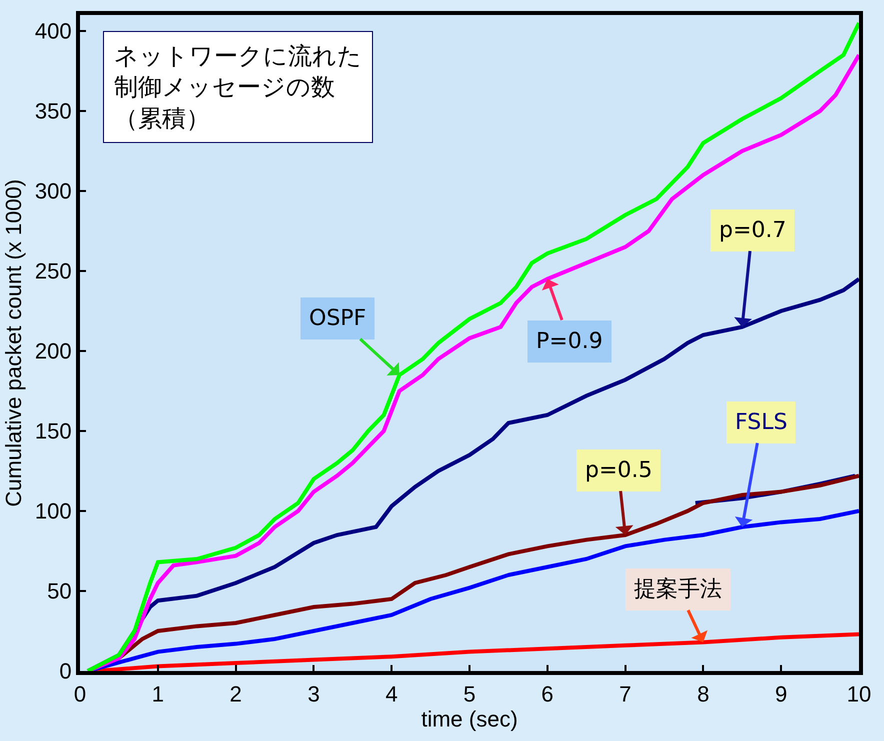  What do you see at coordinates (158, 693) in the screenshot?
I see `x-tick-label: 1` at bounding box center [158, 693].